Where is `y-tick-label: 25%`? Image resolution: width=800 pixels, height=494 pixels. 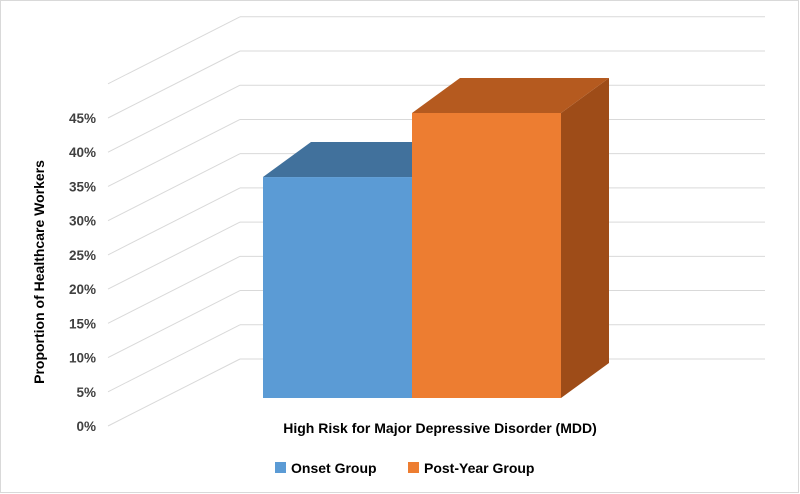 y-tick-label: 25% is located at coordinates (82, 255).